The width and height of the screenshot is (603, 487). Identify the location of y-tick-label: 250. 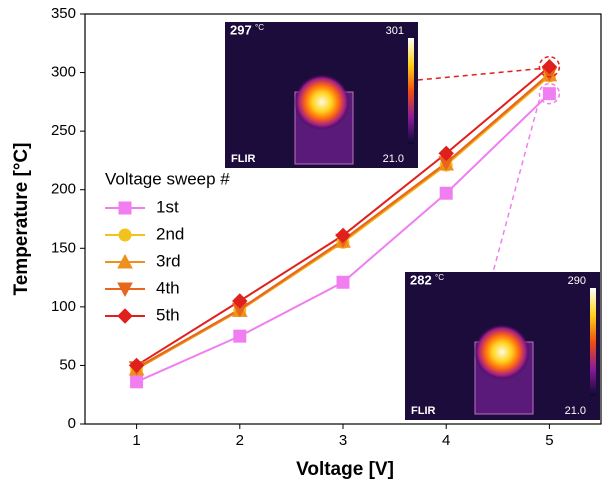
(63, 130).